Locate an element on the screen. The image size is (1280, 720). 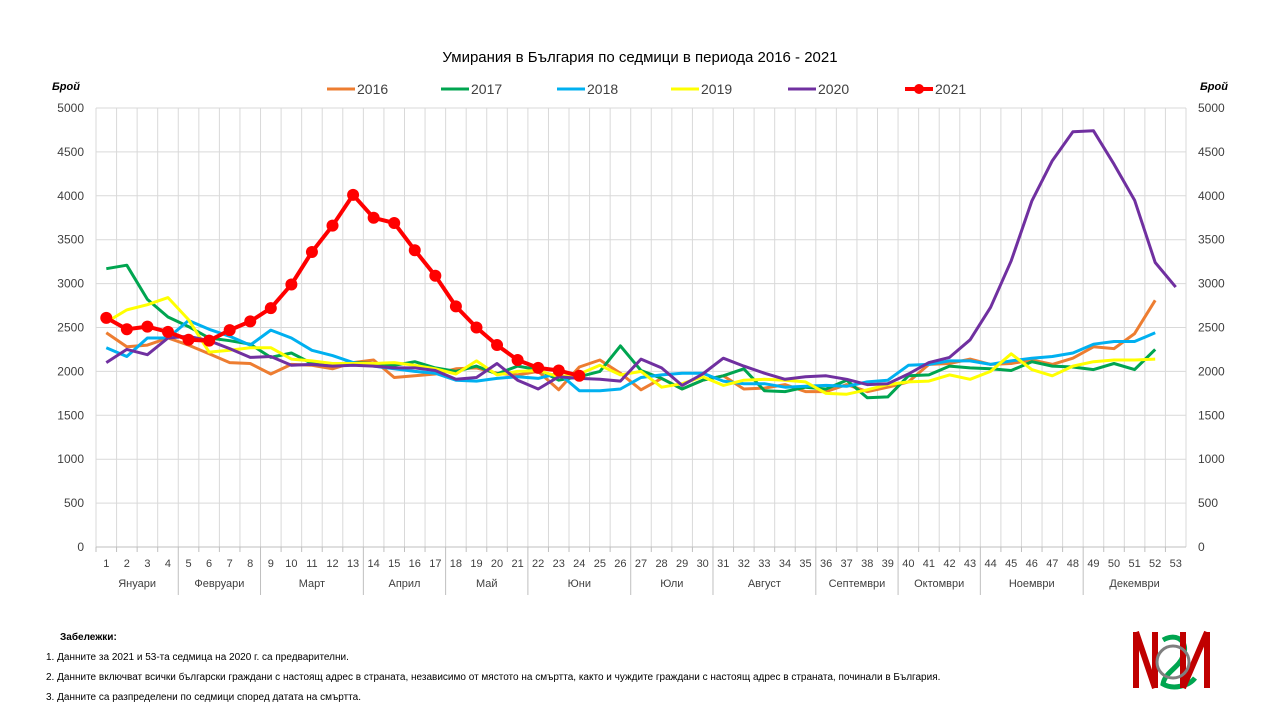
x-tick-label: 19 is located at coordinates (476, 564).